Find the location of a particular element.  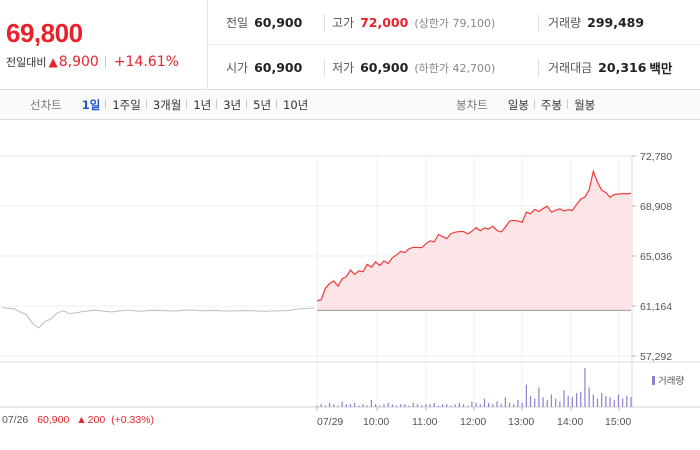

lower-limit: (하한가 42,700) is located at coordinates (455, 68).